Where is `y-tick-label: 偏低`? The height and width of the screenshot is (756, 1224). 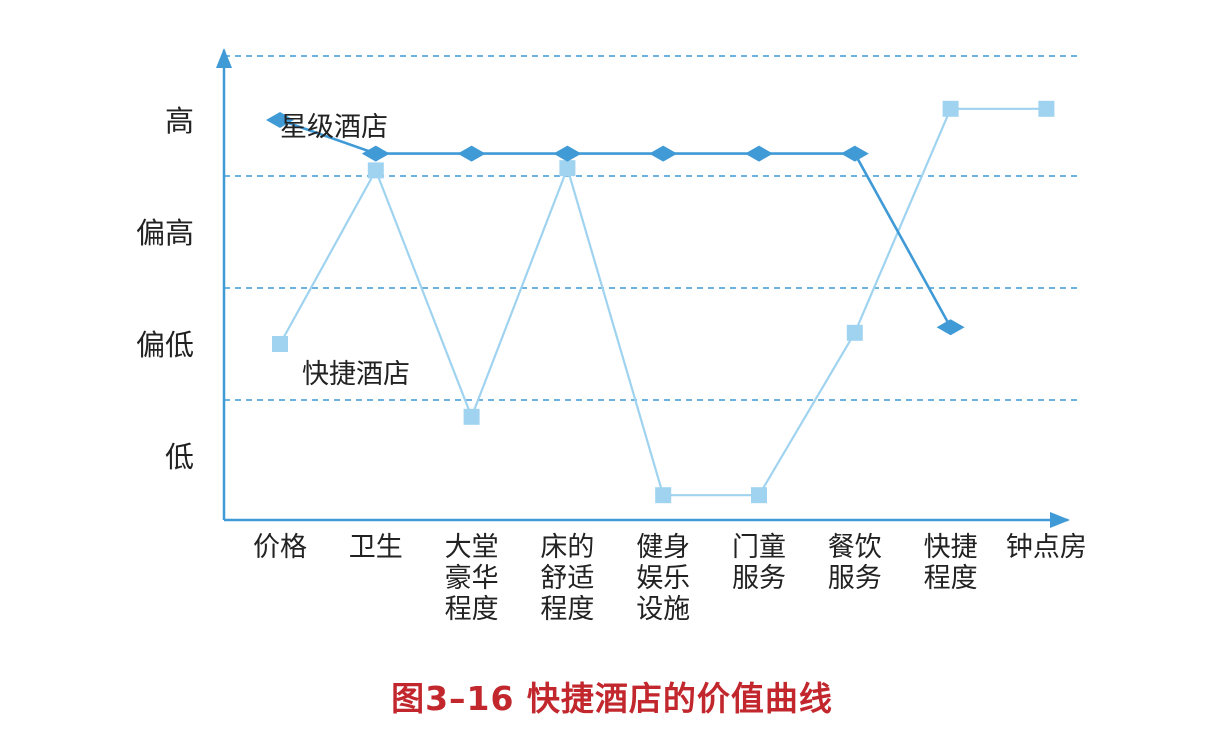
y-tick-label: 偏低 is located at coordinates (165, 345).